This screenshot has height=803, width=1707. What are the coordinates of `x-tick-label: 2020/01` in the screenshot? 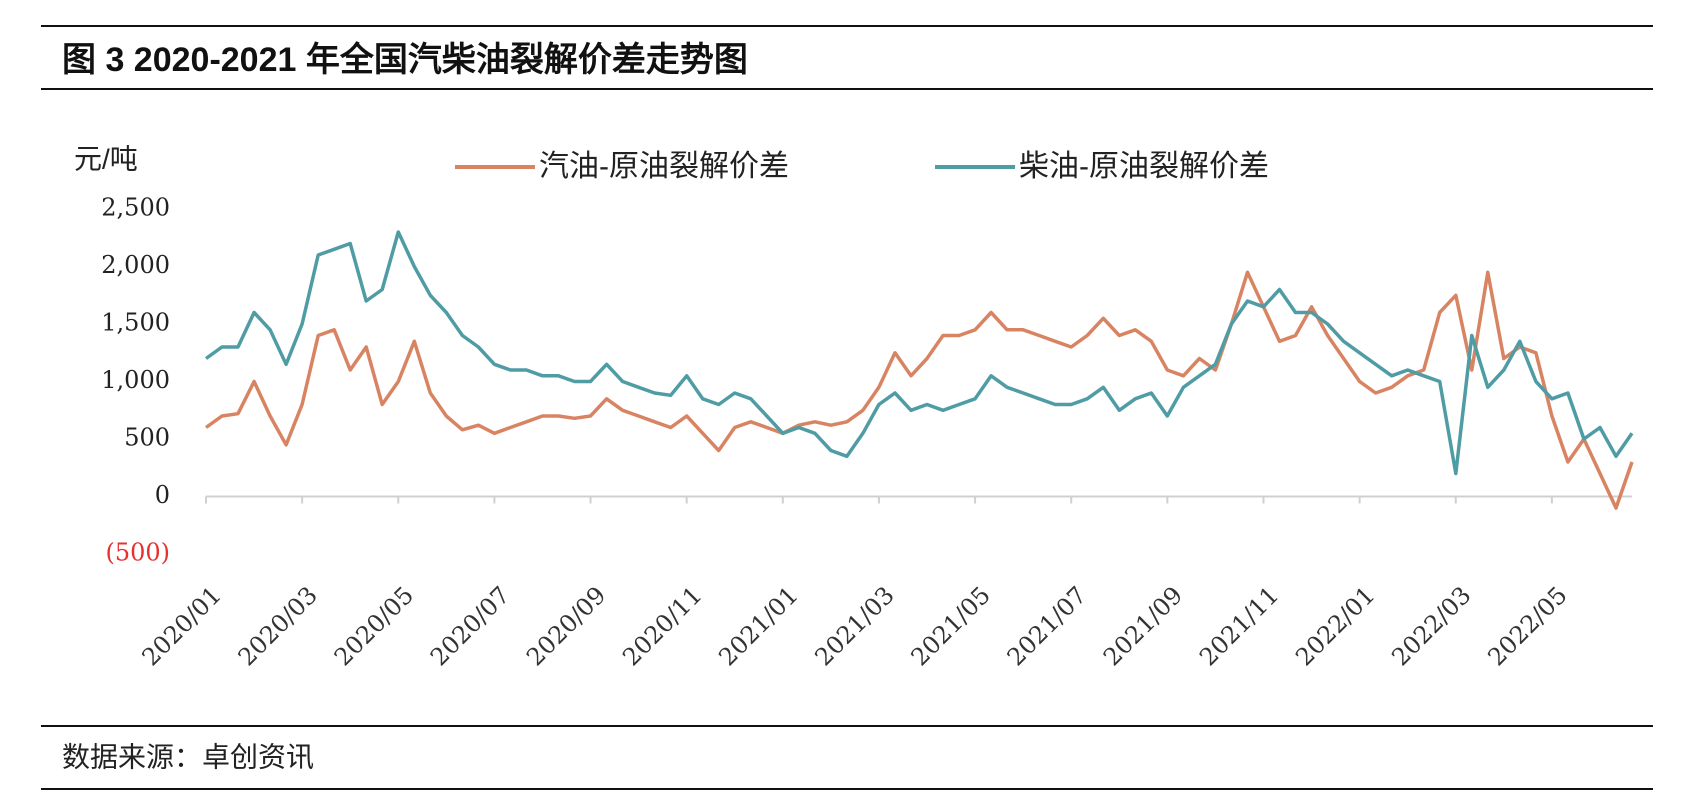 It's located at (182, 626).